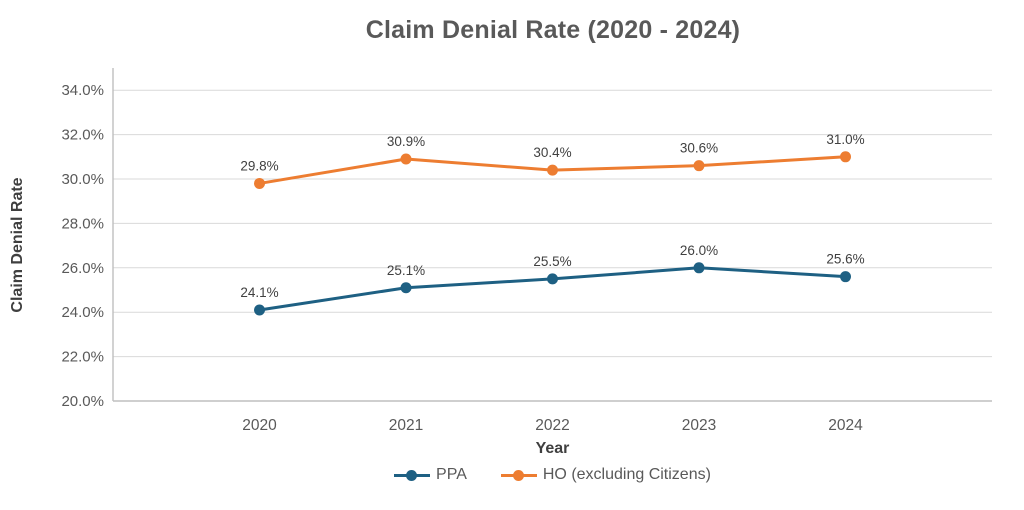 Image resolution: width=1024 pixels, height=510 pixels. I want to click on chart-title: Claim Denial Rate (2020 - 2024), so click(553, 30).